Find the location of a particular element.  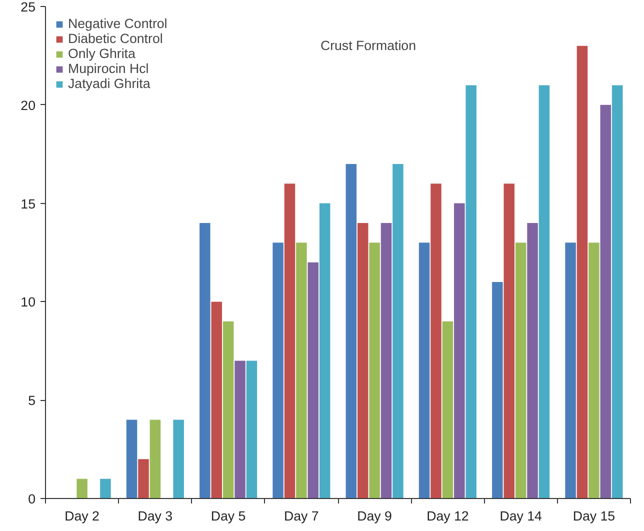

text: Crust Formation is located at coordinates (368, 46).